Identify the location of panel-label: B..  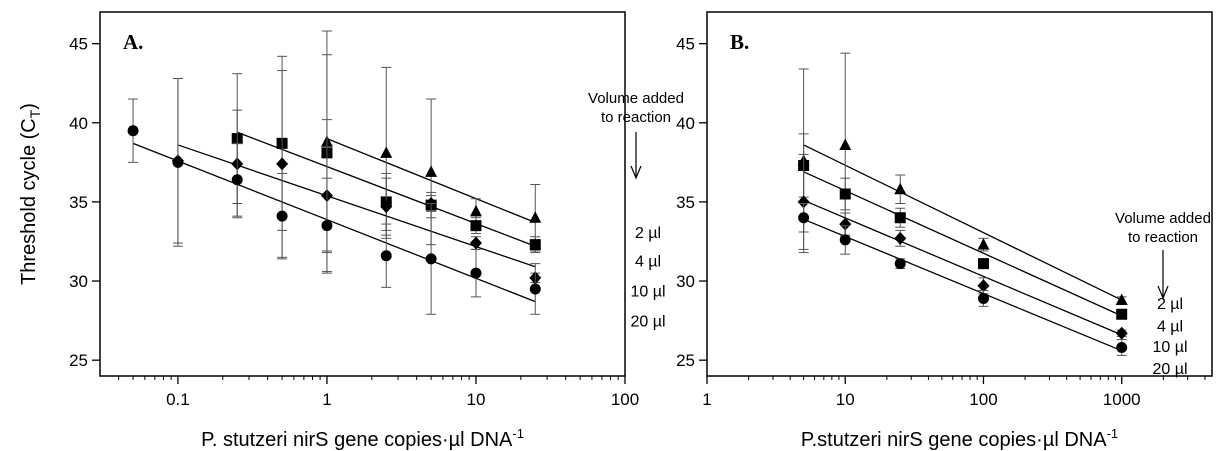
(739, 42).